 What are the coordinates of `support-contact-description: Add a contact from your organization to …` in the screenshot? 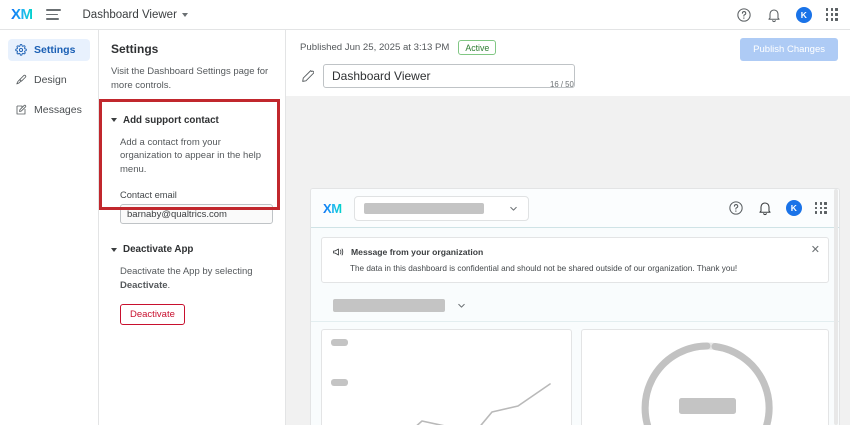 It's located at (191, 156).